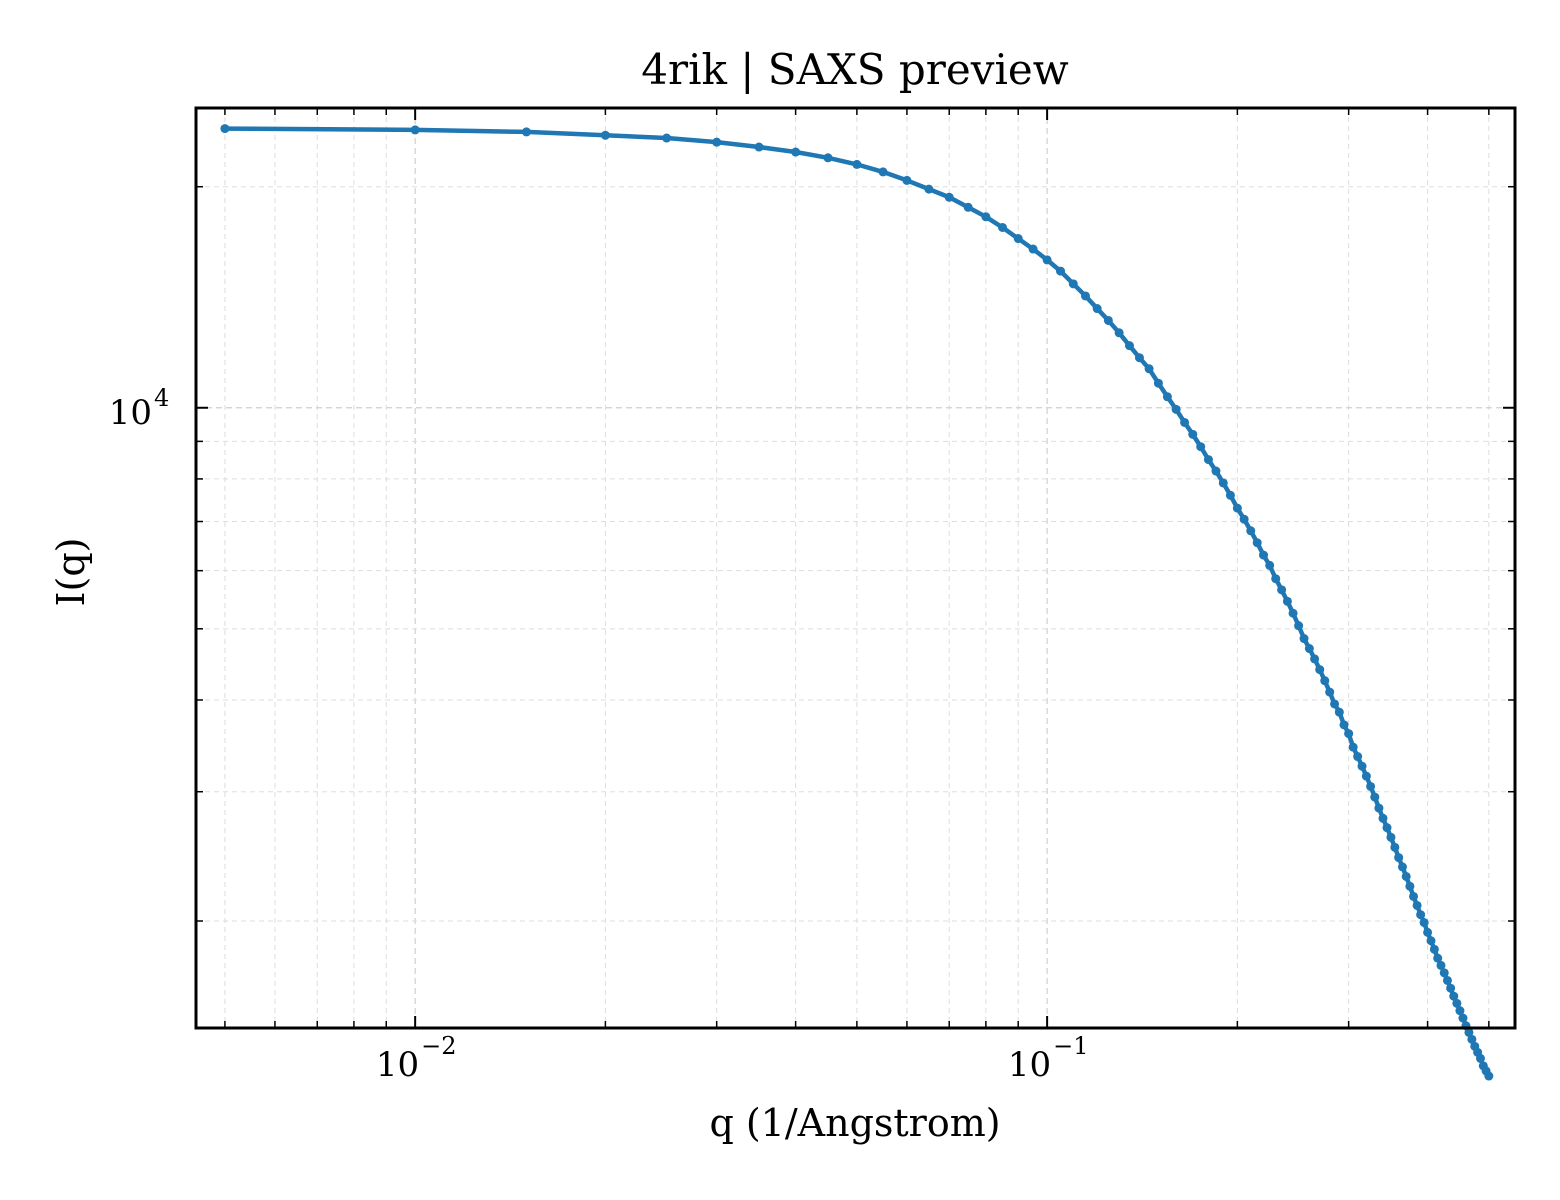 This screenshot has height=1200, width=1560. Describe the element at coordinates (854, 1123) in the screenshot. I see `x-axis-label: q (1/Angstrom)` at that location.